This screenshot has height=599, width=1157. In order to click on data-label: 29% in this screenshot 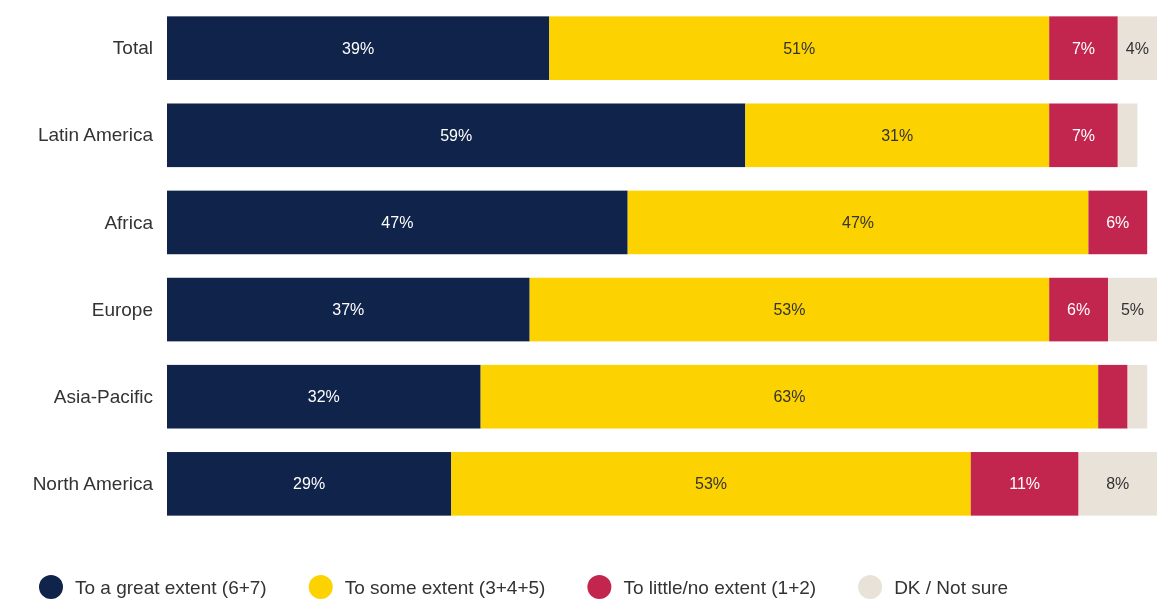, I will do `click(309, 484)`.